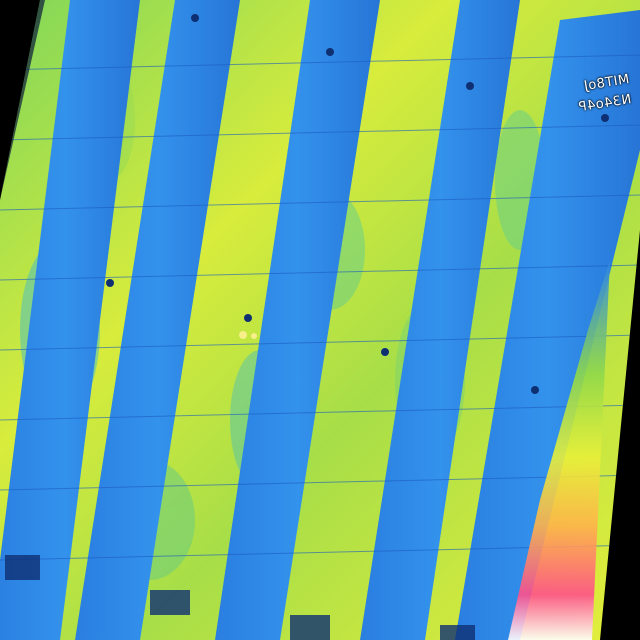 The image size is (640, 640). I want to click on hotspot, so click(248, 335).